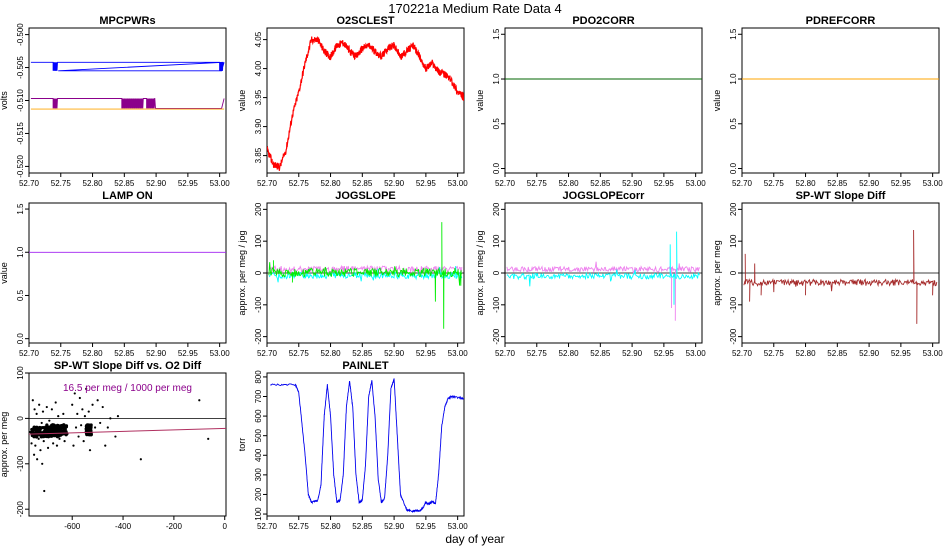 This screenshot has height=550, width=950. Describe the element at coordinates (496, 124) in the screenshot. I see `y-tick-label: 0.5` at that location.